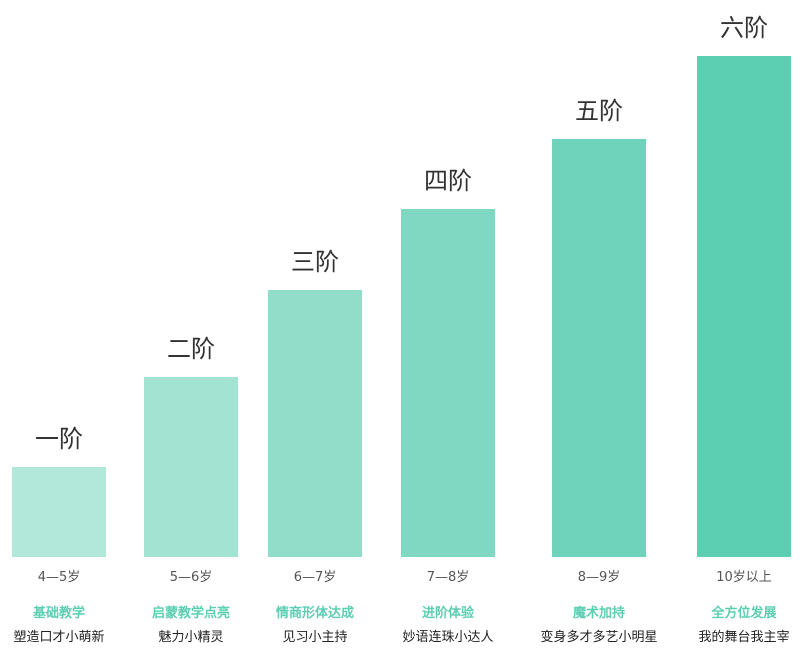  I want to click on age-label-2: 5—6岁, so click(191, 577).